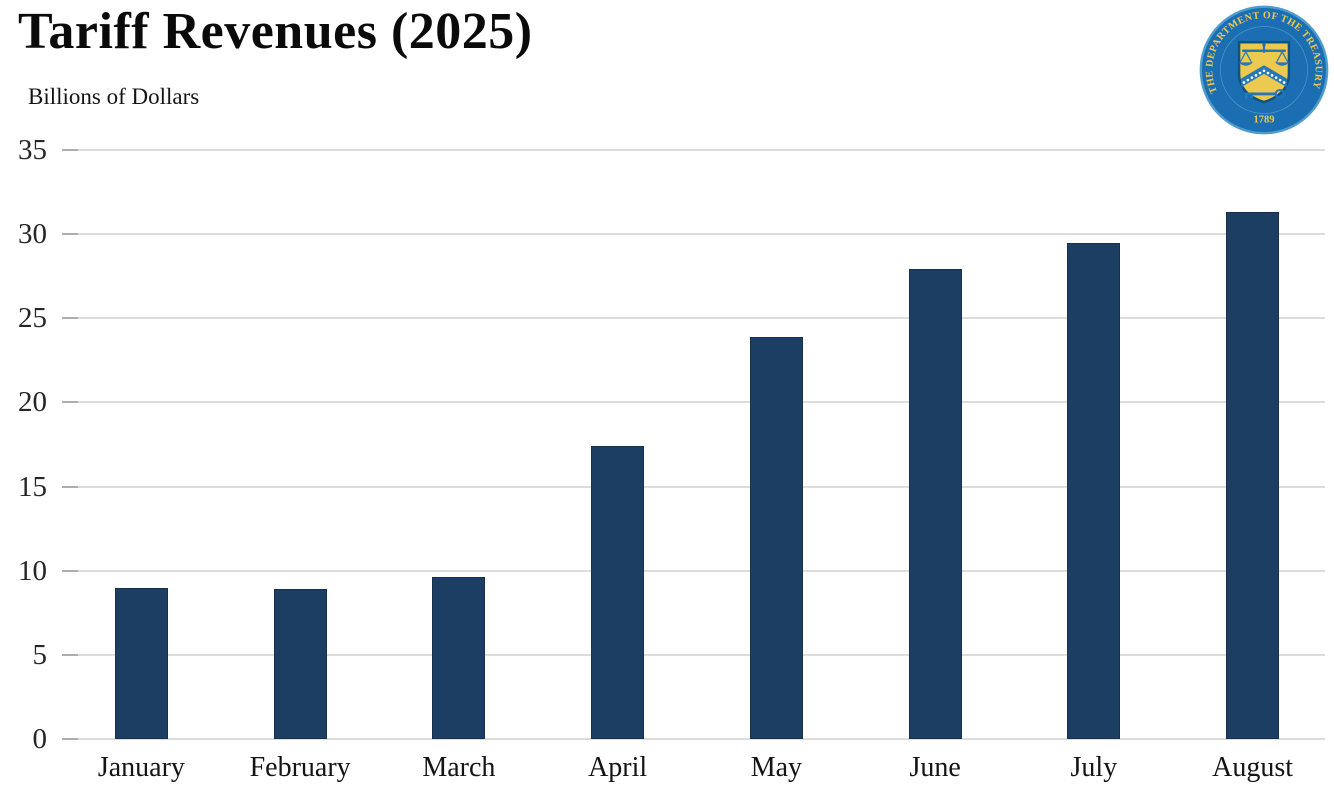 Image resolution: width=1334 pixels, height=799 pixels. Describe the element at coordinates (141, 767) in the screenshot. I see `x-axis-label-january: January` at that location.